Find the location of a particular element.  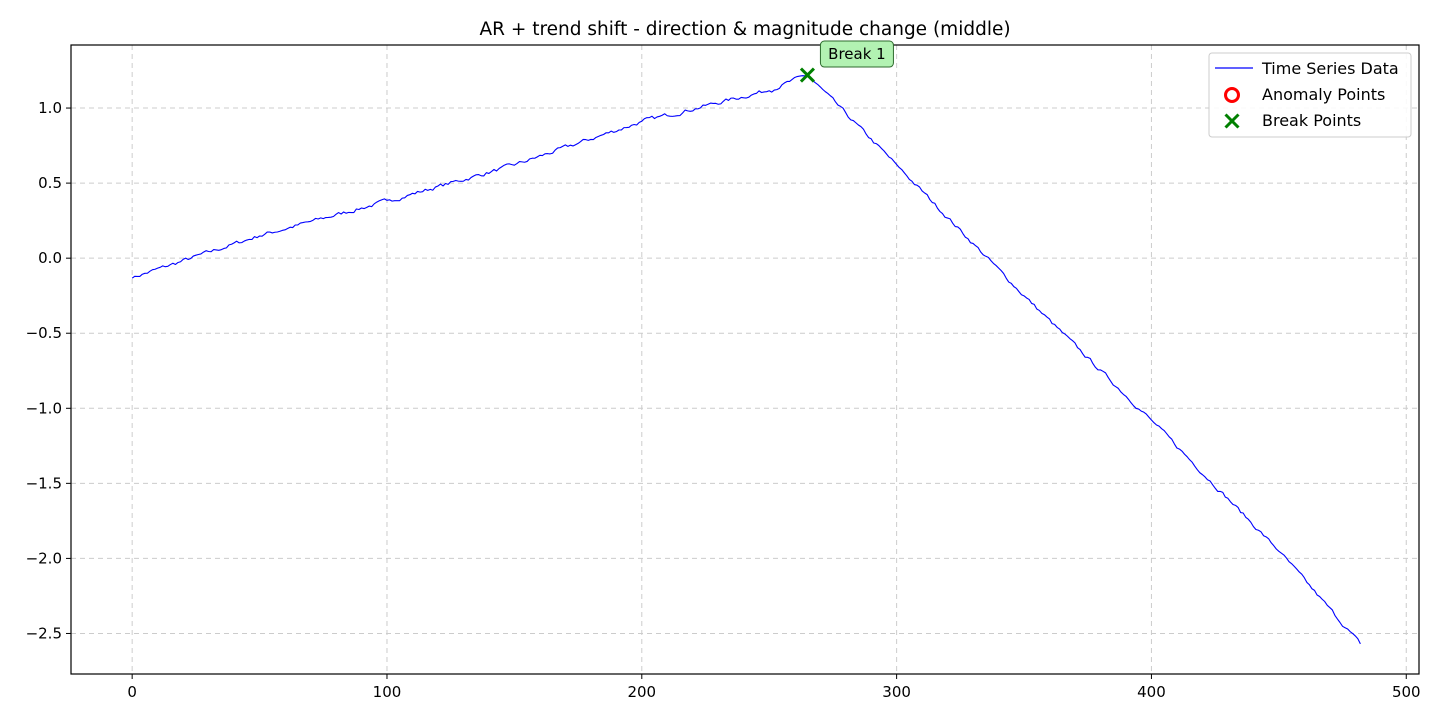

legend-label: Anomaly Points is located at coordinates (1323, 94).